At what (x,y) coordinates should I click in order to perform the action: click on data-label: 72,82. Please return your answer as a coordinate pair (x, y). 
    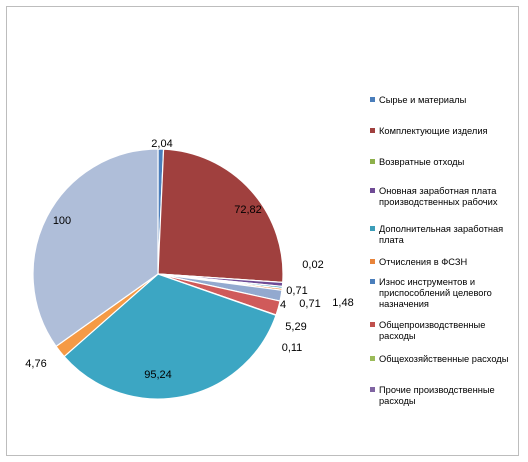
    Looking at the image, I should click on (248, 210).